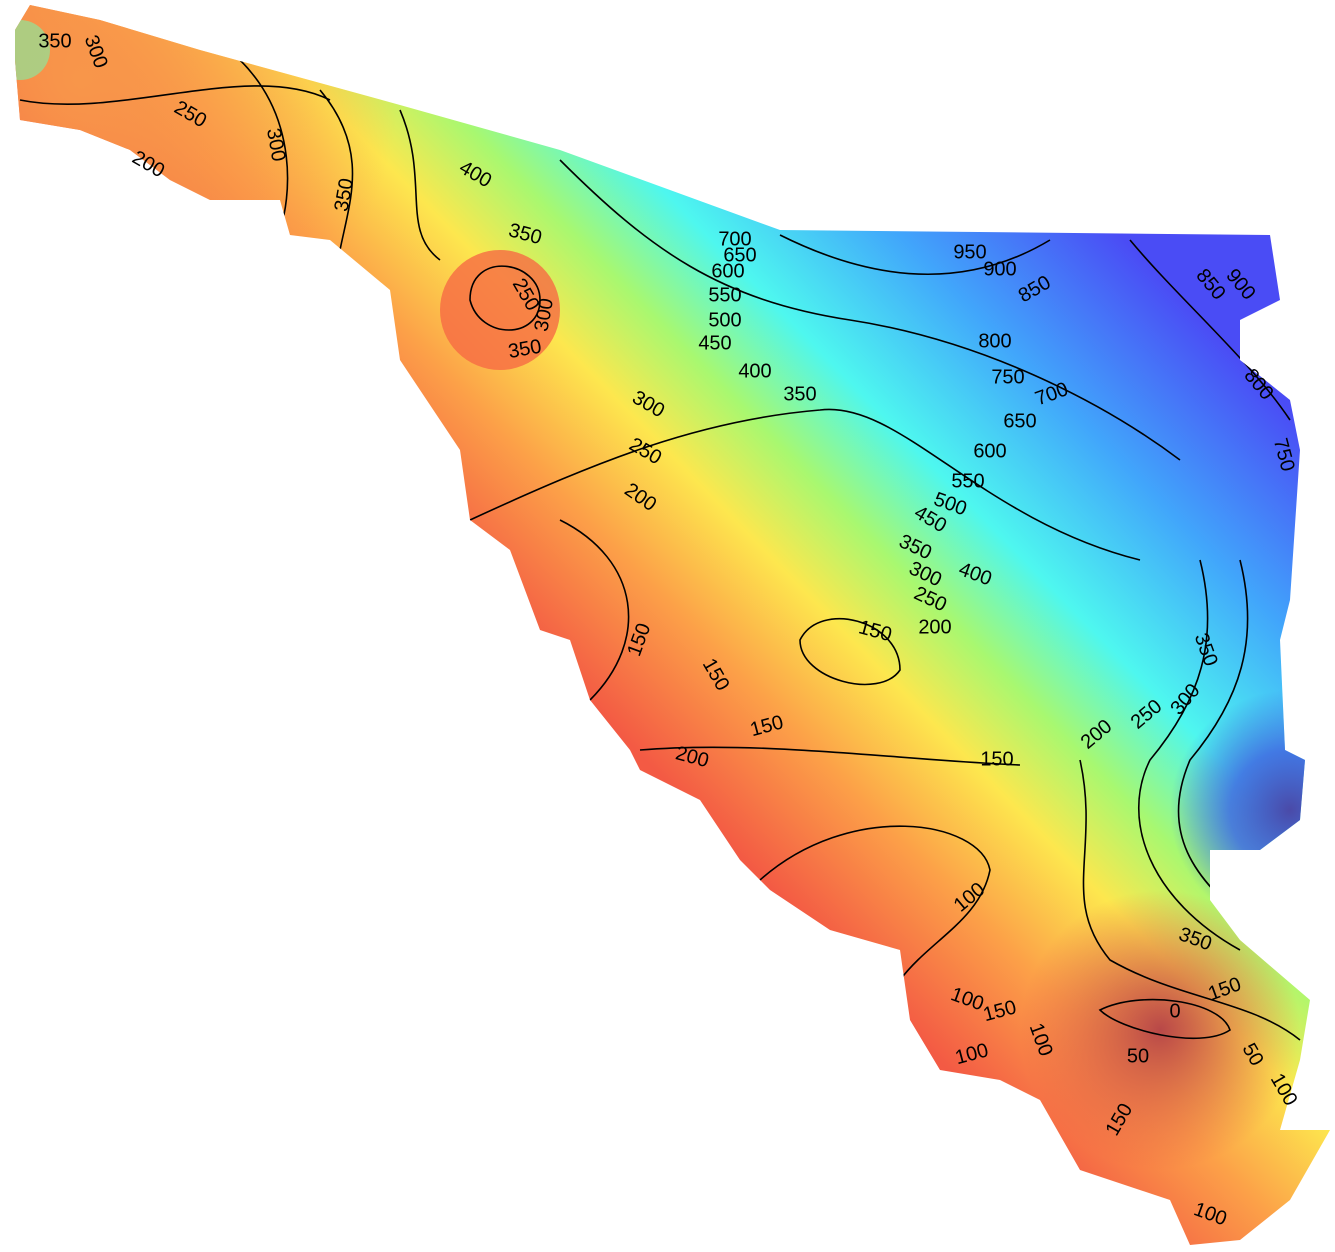 The height and width of the screenshot is (1252, 1335). What do you see at coordinates (754, 371) in the screenshot?
I see `contour-label: 400` at bounding box center [754, 371].